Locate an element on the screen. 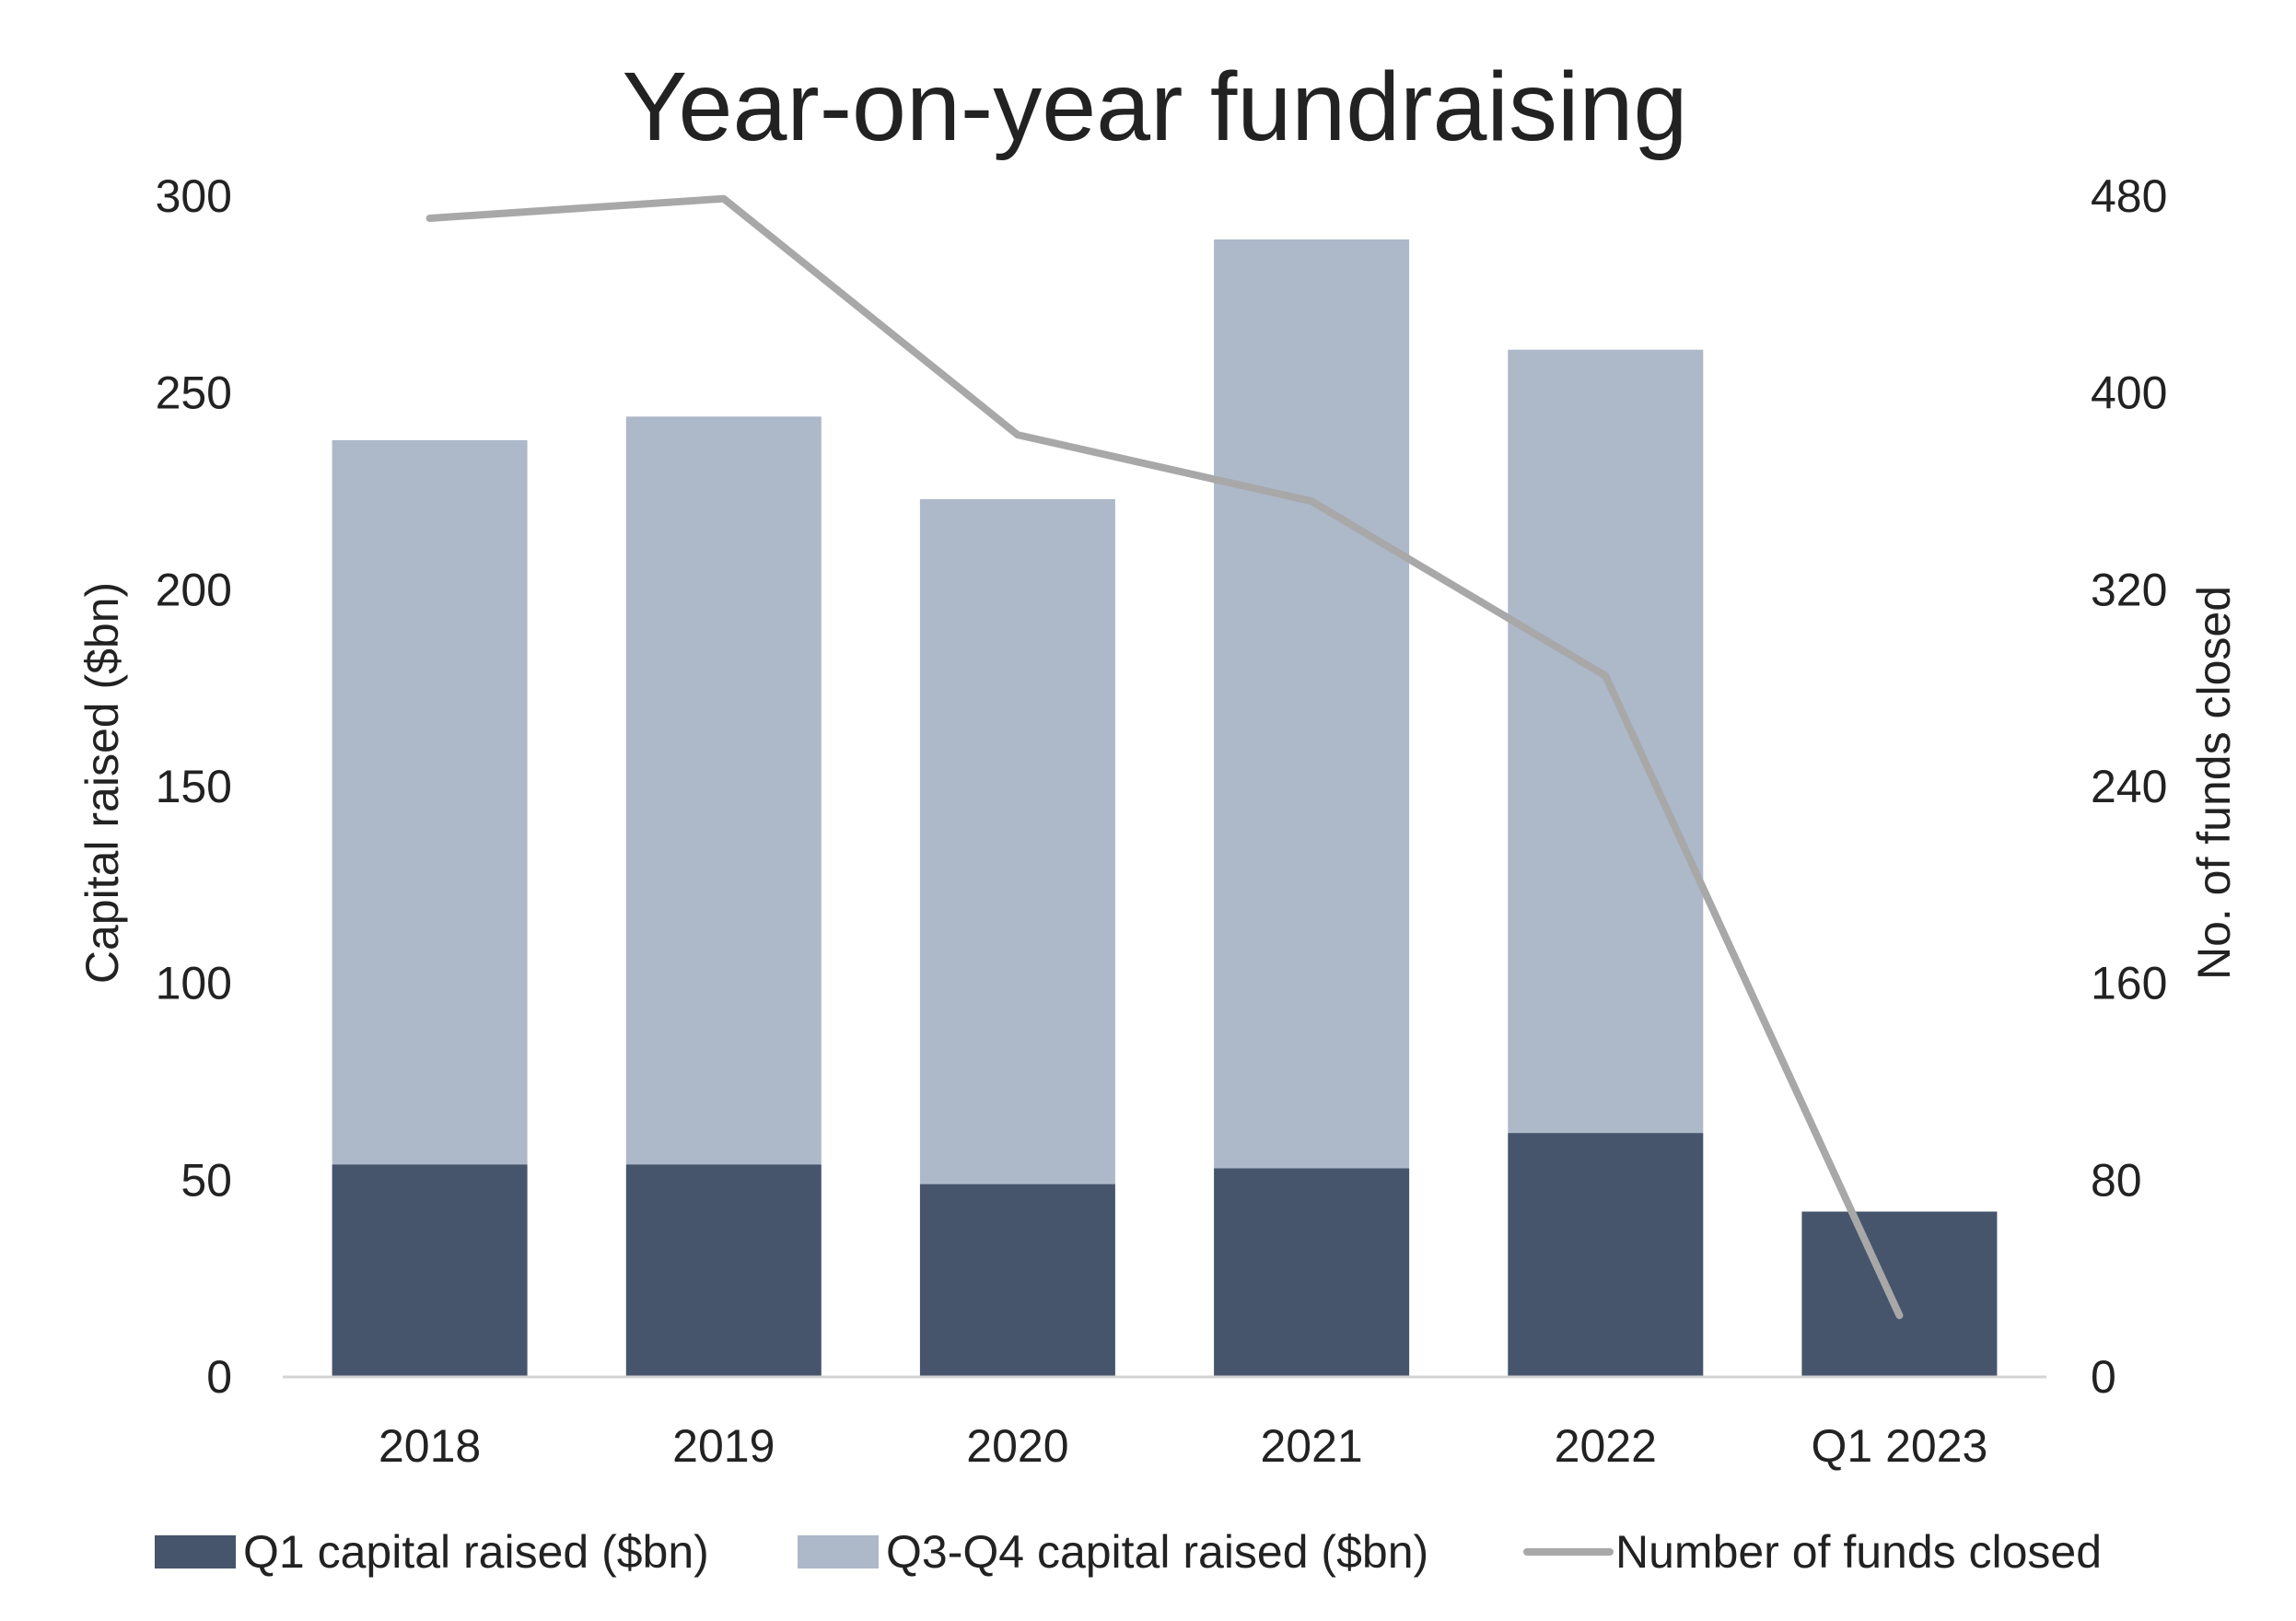  bar-q3-q4-2021 is located at coordinates (1312, 704).